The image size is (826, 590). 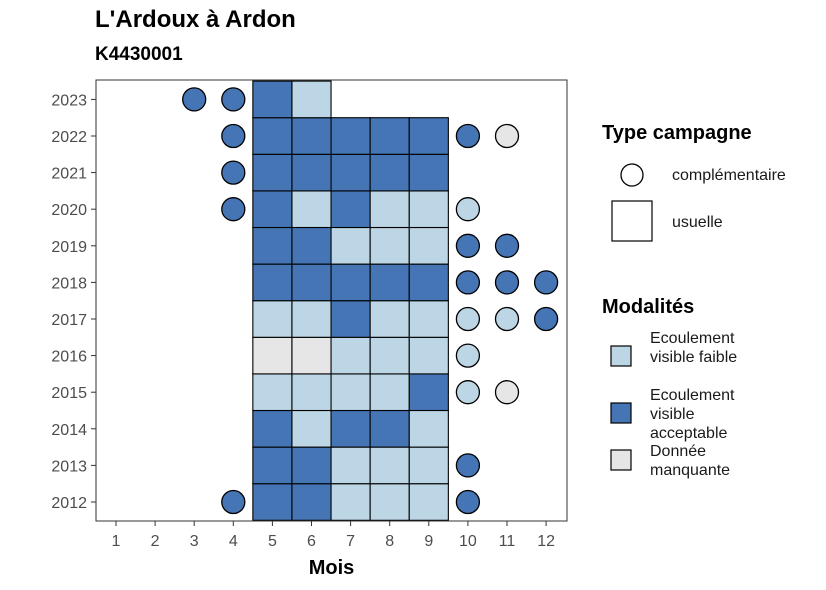 What do you see at coordinates (69, 393) in the screenshot?
I see `y-tick-label: 2015` at bounding box center [69, 393].